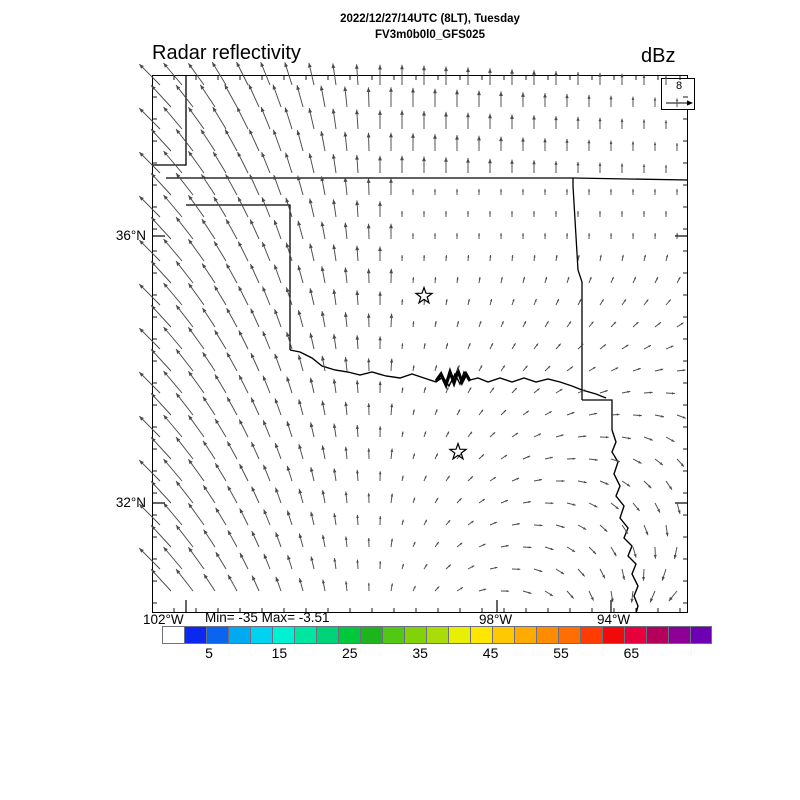 Image resolution: width=800 pixels, height=800 pixels. I want to click on colorbar-tick-label: 25, so click(350, 653).